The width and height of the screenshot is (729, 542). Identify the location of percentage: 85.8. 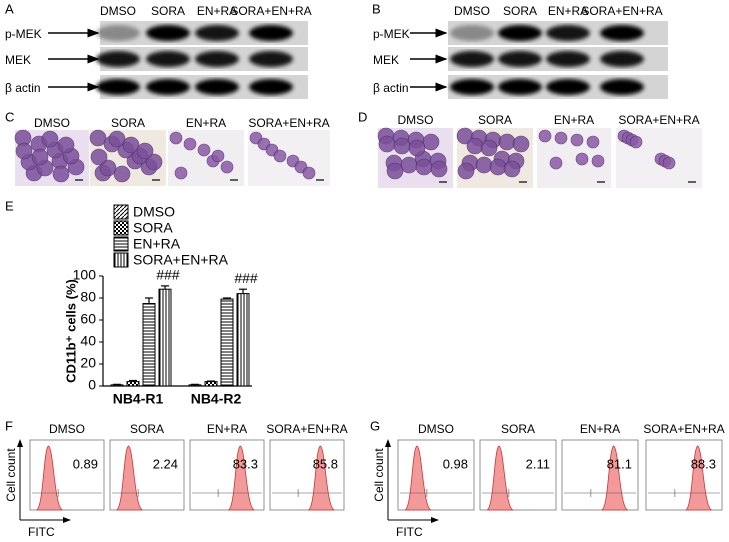
(325, 463).